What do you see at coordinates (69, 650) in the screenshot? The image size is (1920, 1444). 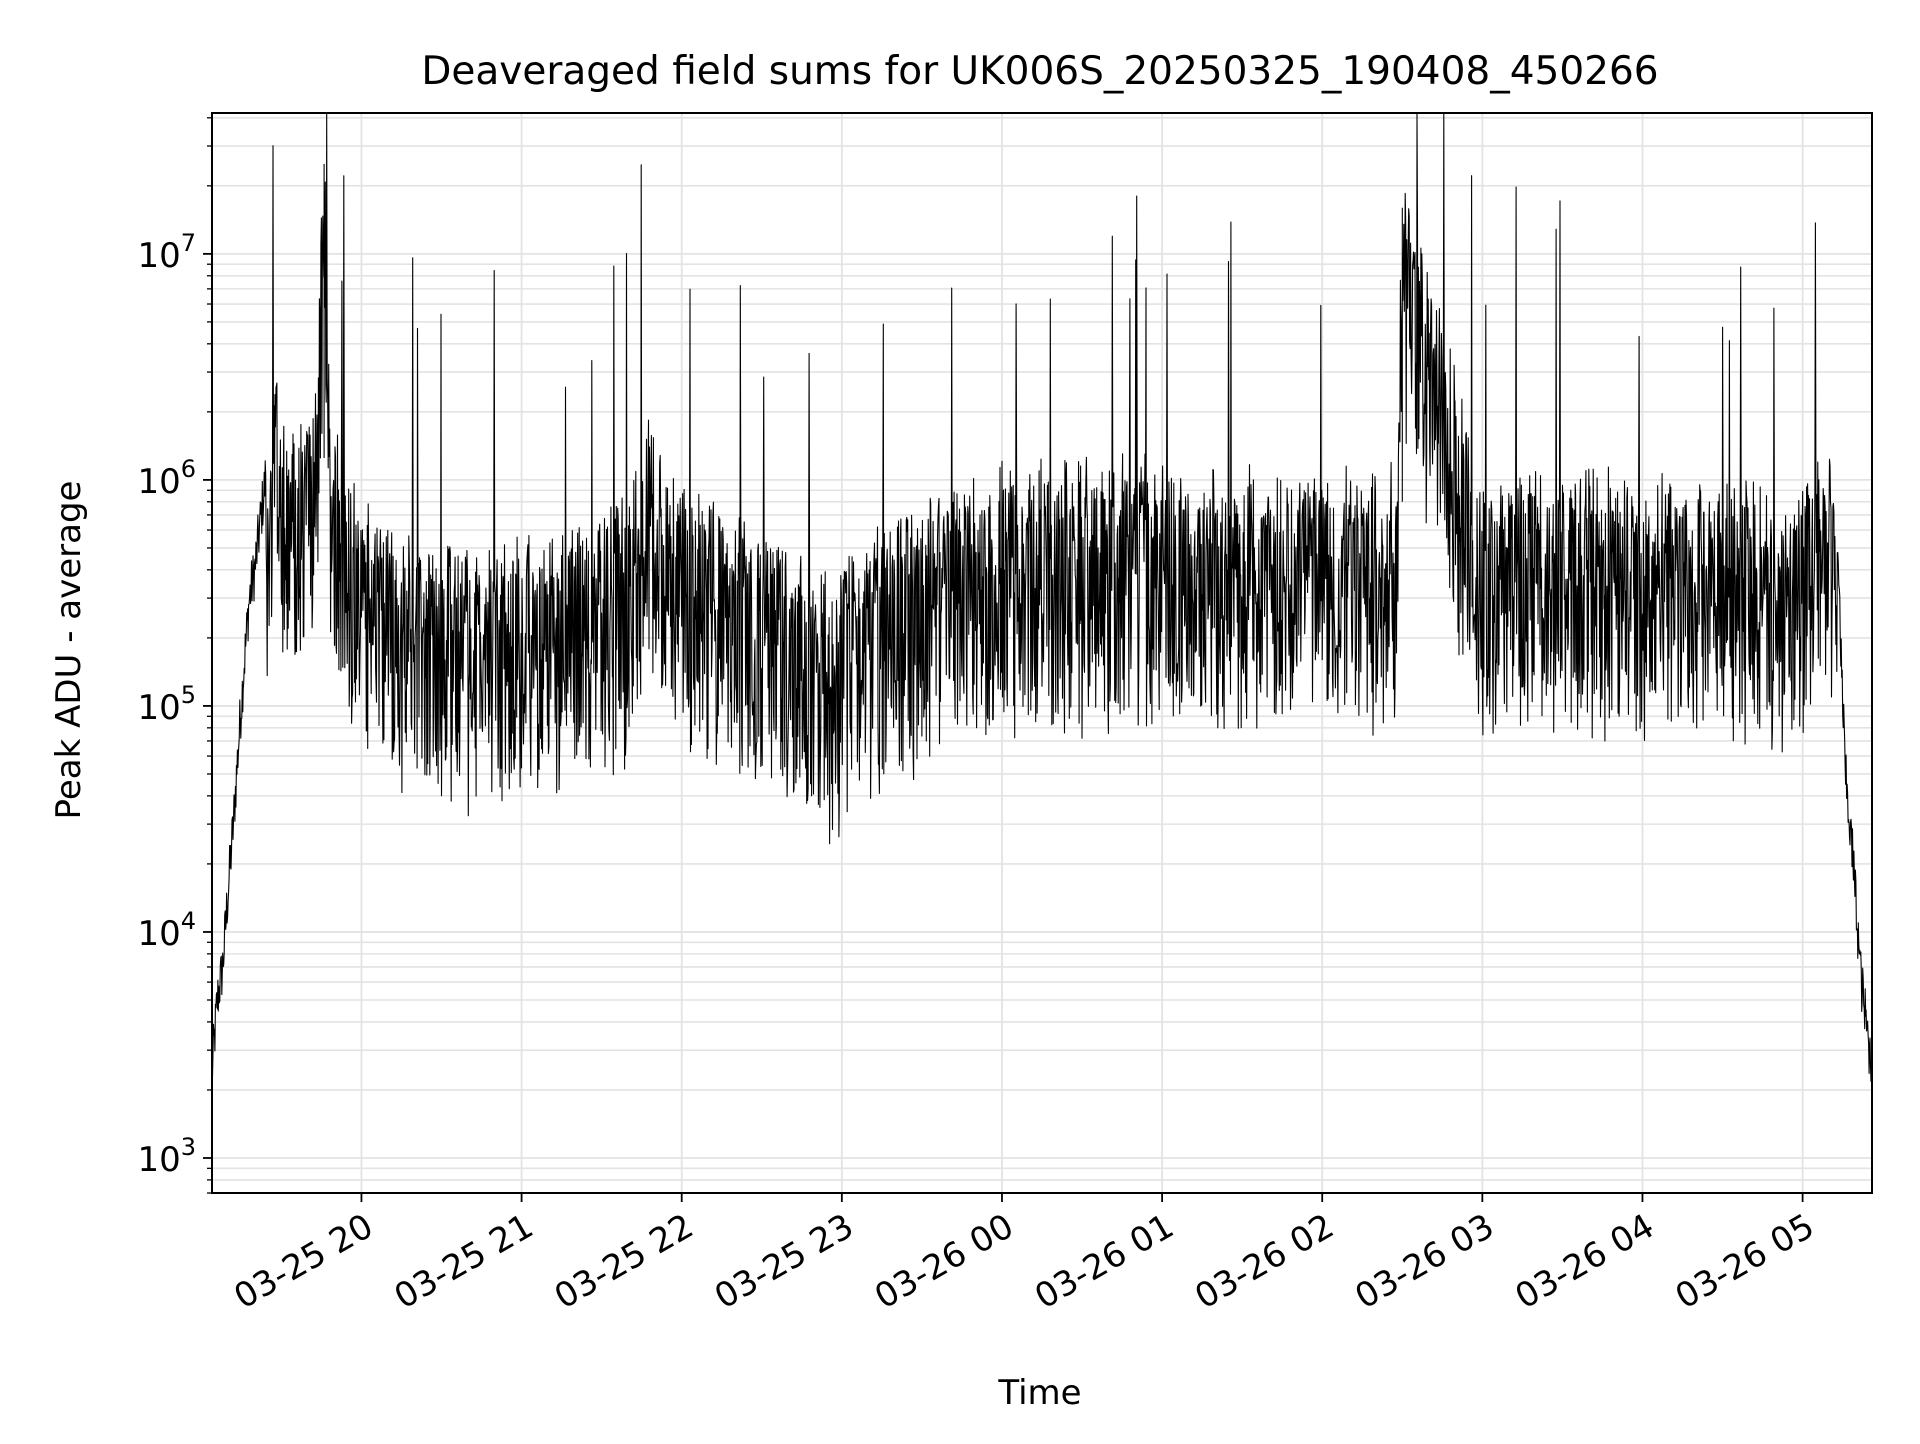 I see `y-axis-label: Peak ADU - average` at bounding box center [69, 650].